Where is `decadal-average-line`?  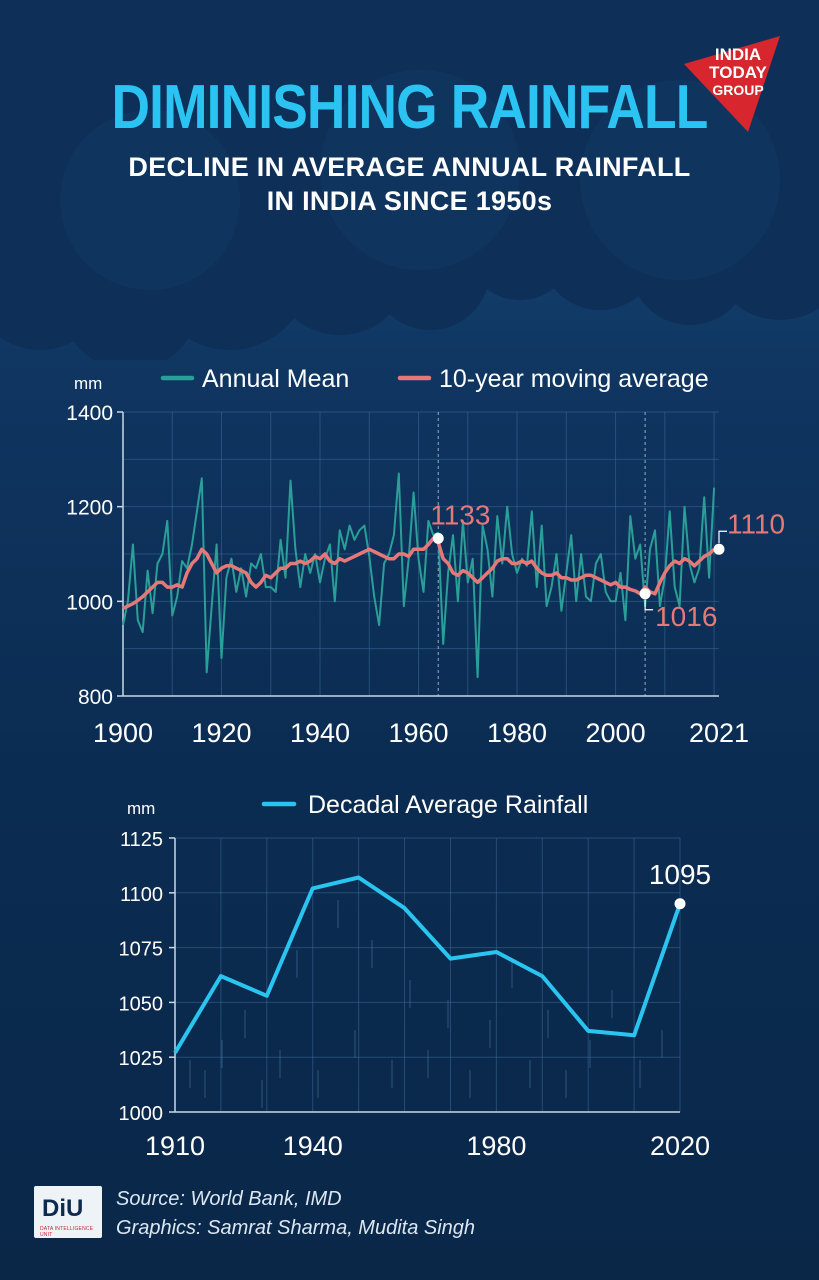 decadal-average-line is located at coordinates (427, 964).